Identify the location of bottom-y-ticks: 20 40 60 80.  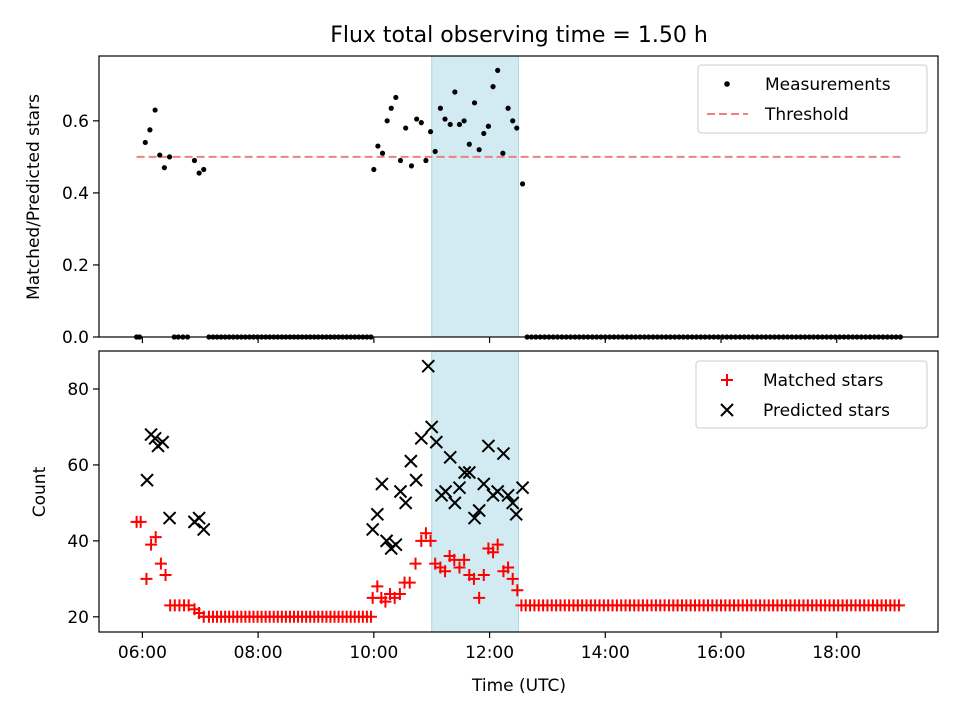
(83, 504).